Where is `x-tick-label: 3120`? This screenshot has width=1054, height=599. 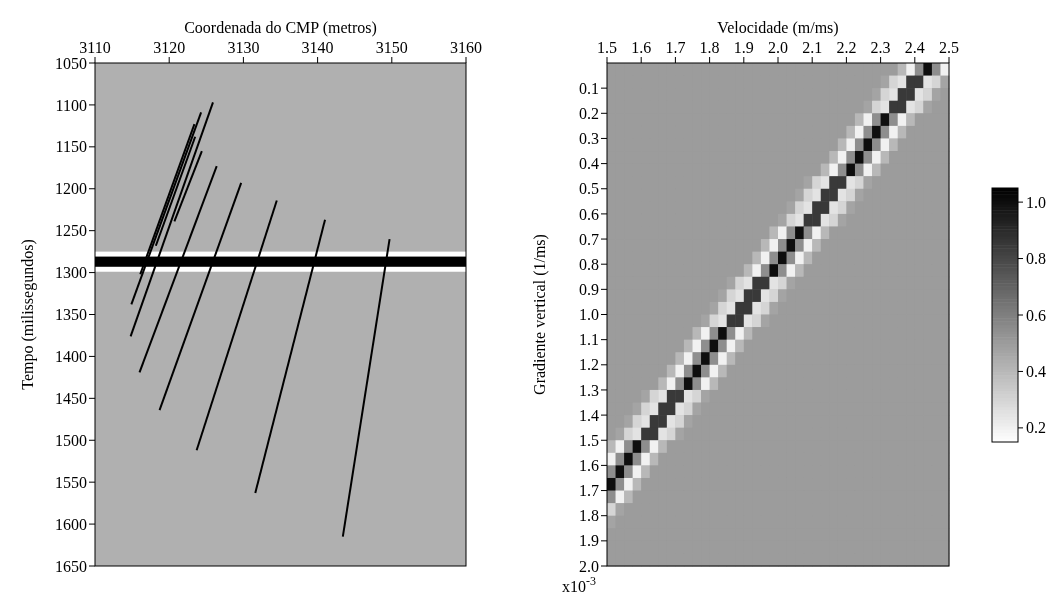 x-tick-label: 3120 is located at coordinates (169, 47).